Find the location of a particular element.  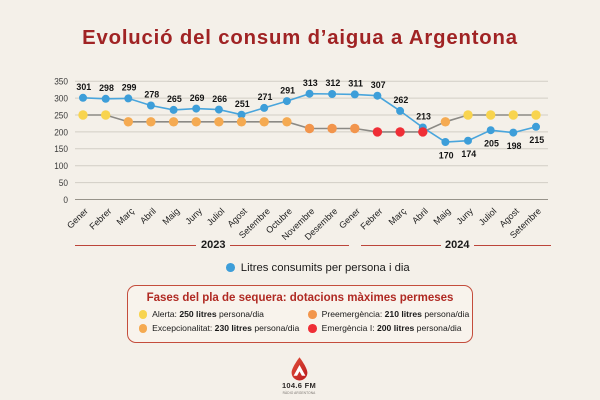

svg-text: 300 is located at coordinates (61, 99).